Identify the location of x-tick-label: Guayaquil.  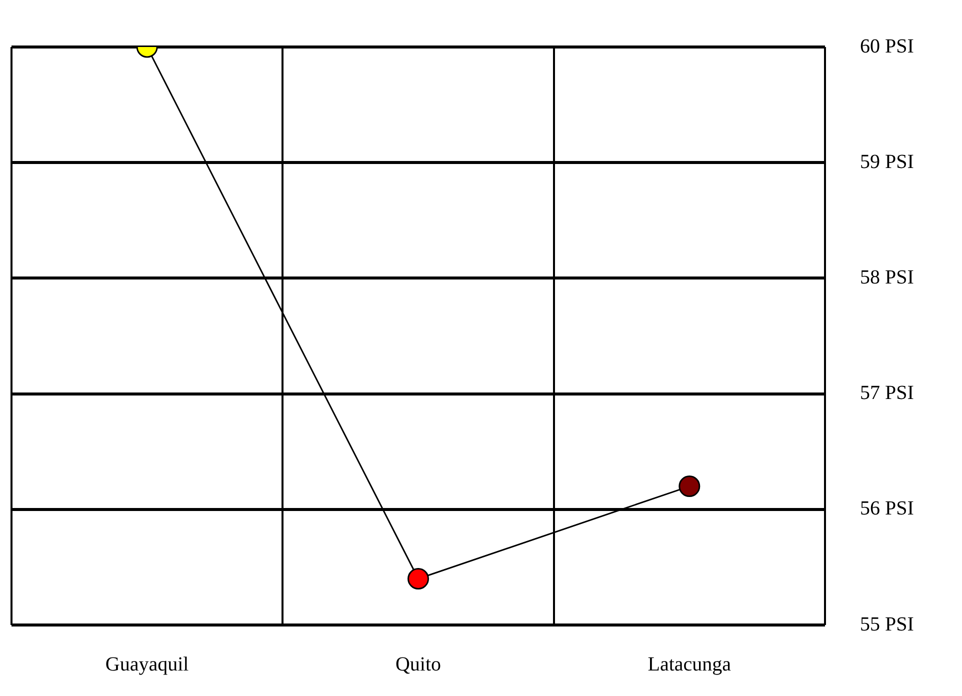
(147, 664).